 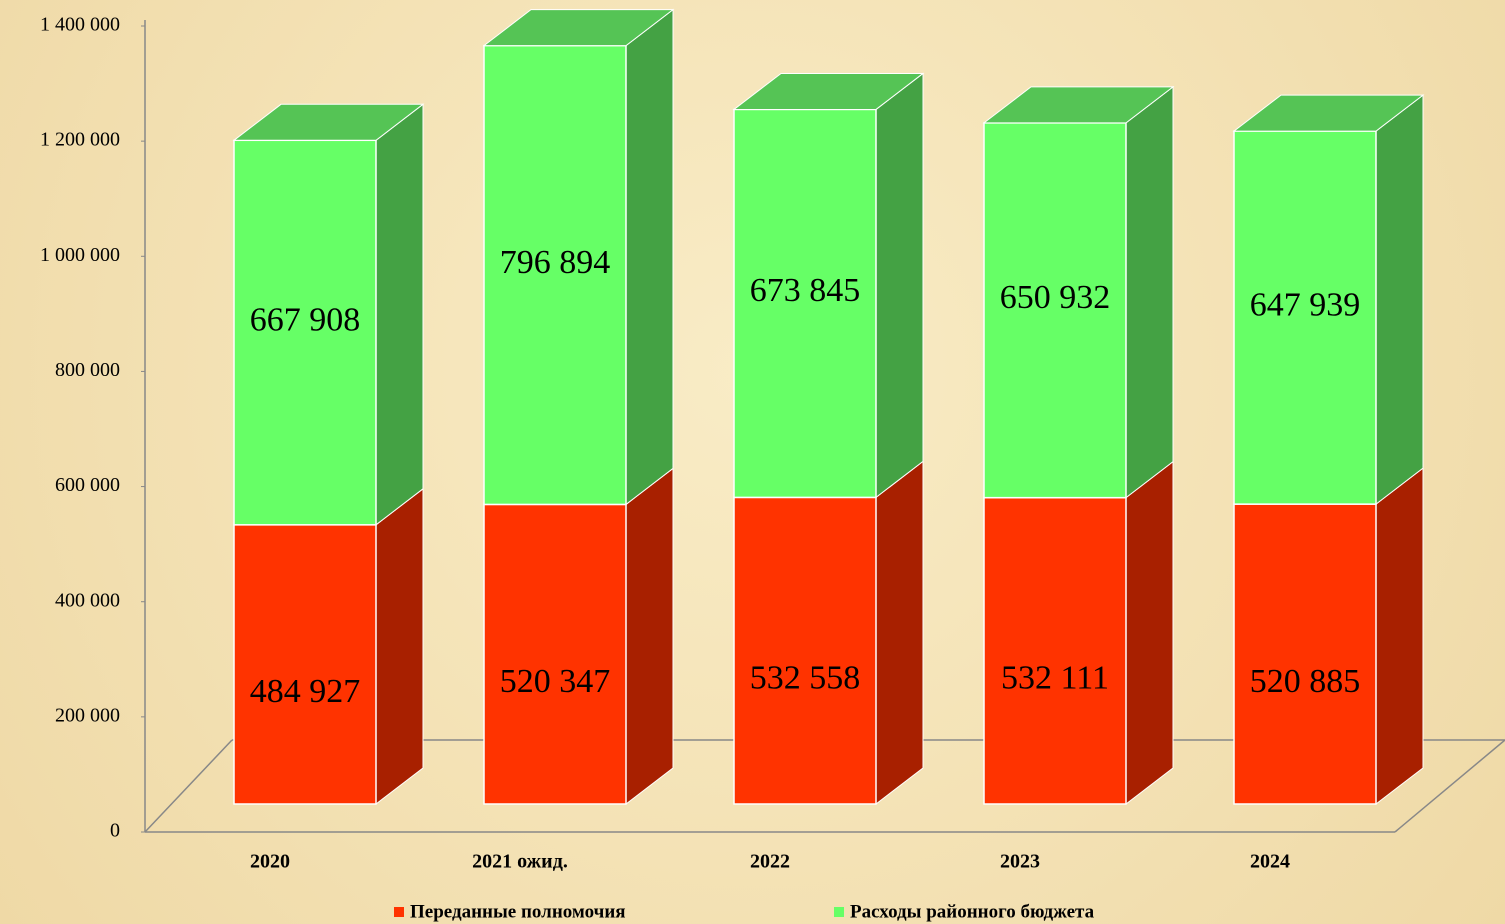 What do you see at coordinates (555, 681) in the screenshot?
I see `data-label: 520 347` at bounding box center [555, 681].